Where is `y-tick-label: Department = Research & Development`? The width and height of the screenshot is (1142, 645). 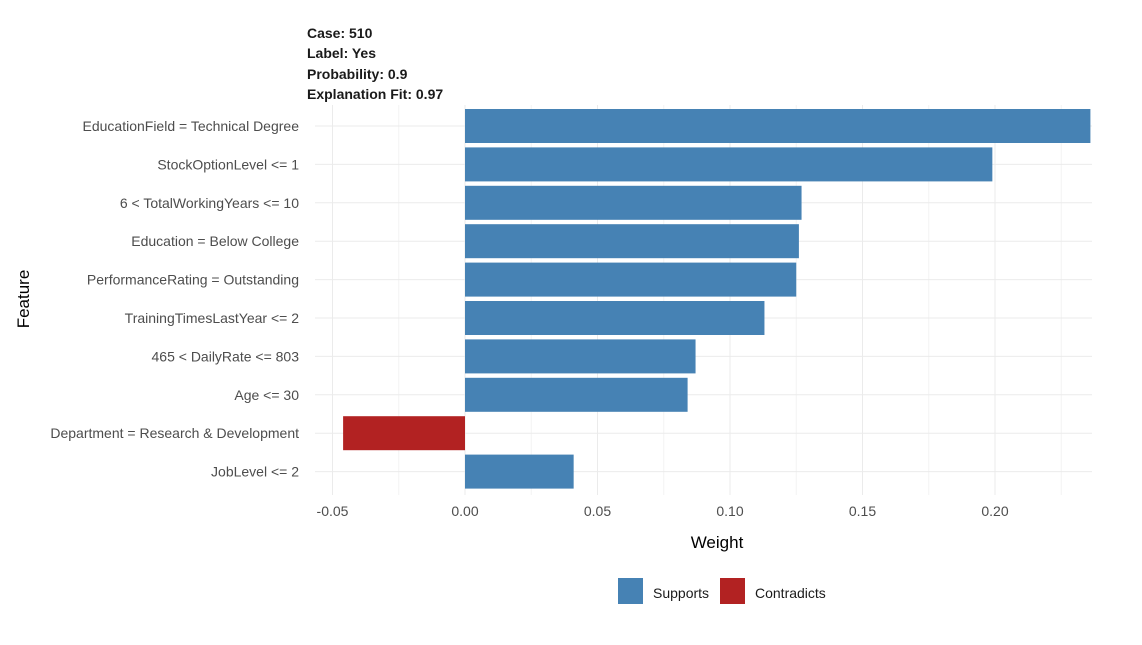
y-tick-label: Department = Research & Development is located at coordinates (174, 433).